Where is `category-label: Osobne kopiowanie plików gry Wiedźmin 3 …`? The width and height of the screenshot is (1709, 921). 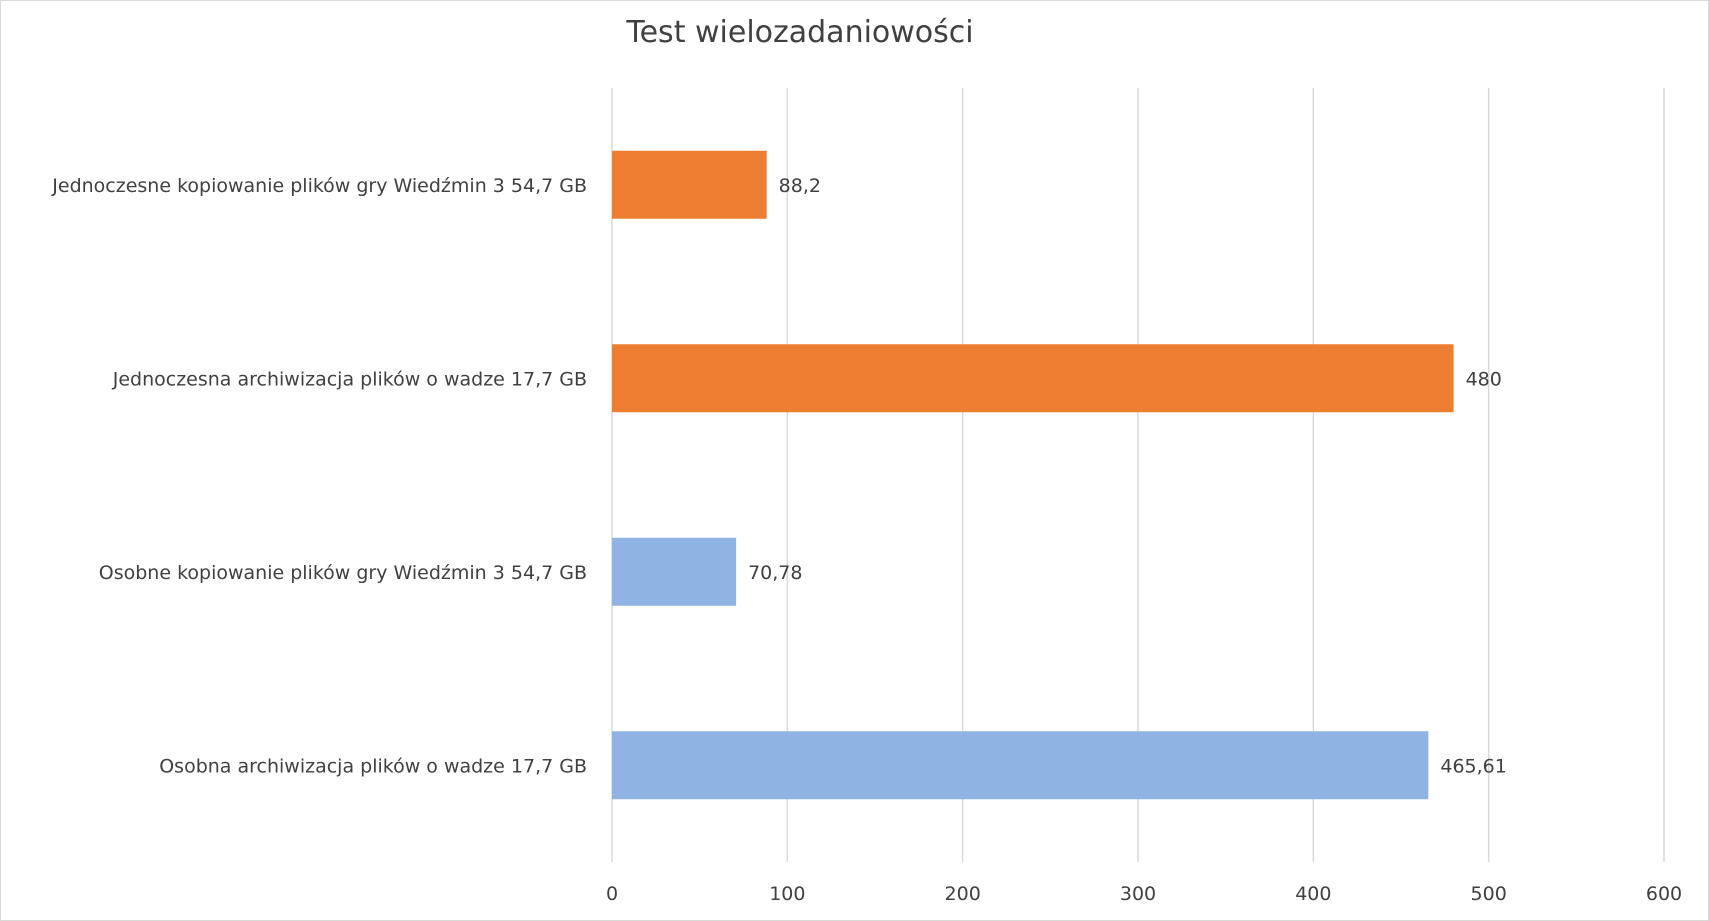
category-label: Osobne kopiowanie plików gry Wiedźmin 3 … is located at coordinates (343, 573).